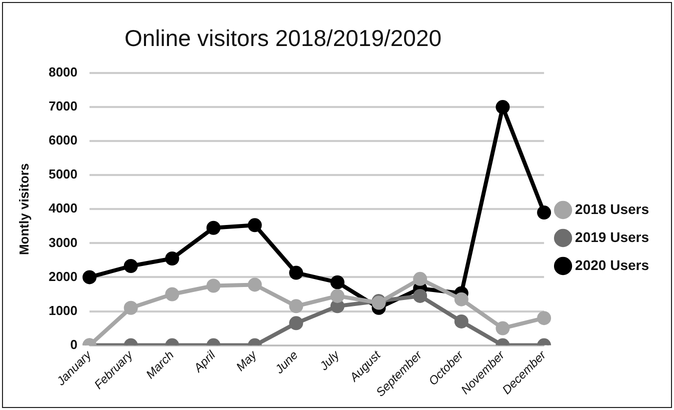  Describe the element at coordinates (63, 276) in the screenshot. I see `y-tick-label: 2000` at that location.